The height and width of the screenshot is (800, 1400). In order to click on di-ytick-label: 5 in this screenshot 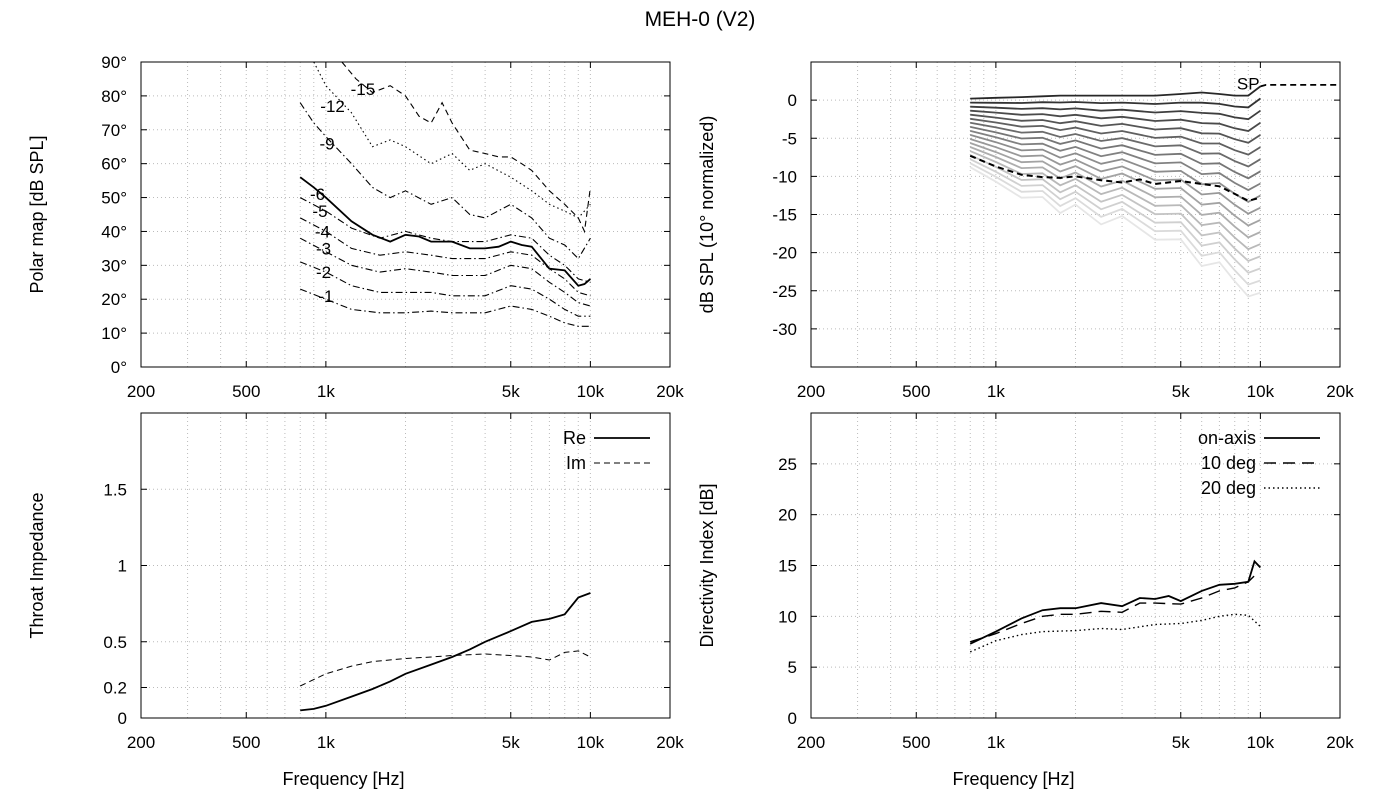, I will do `click(792, 667)`.